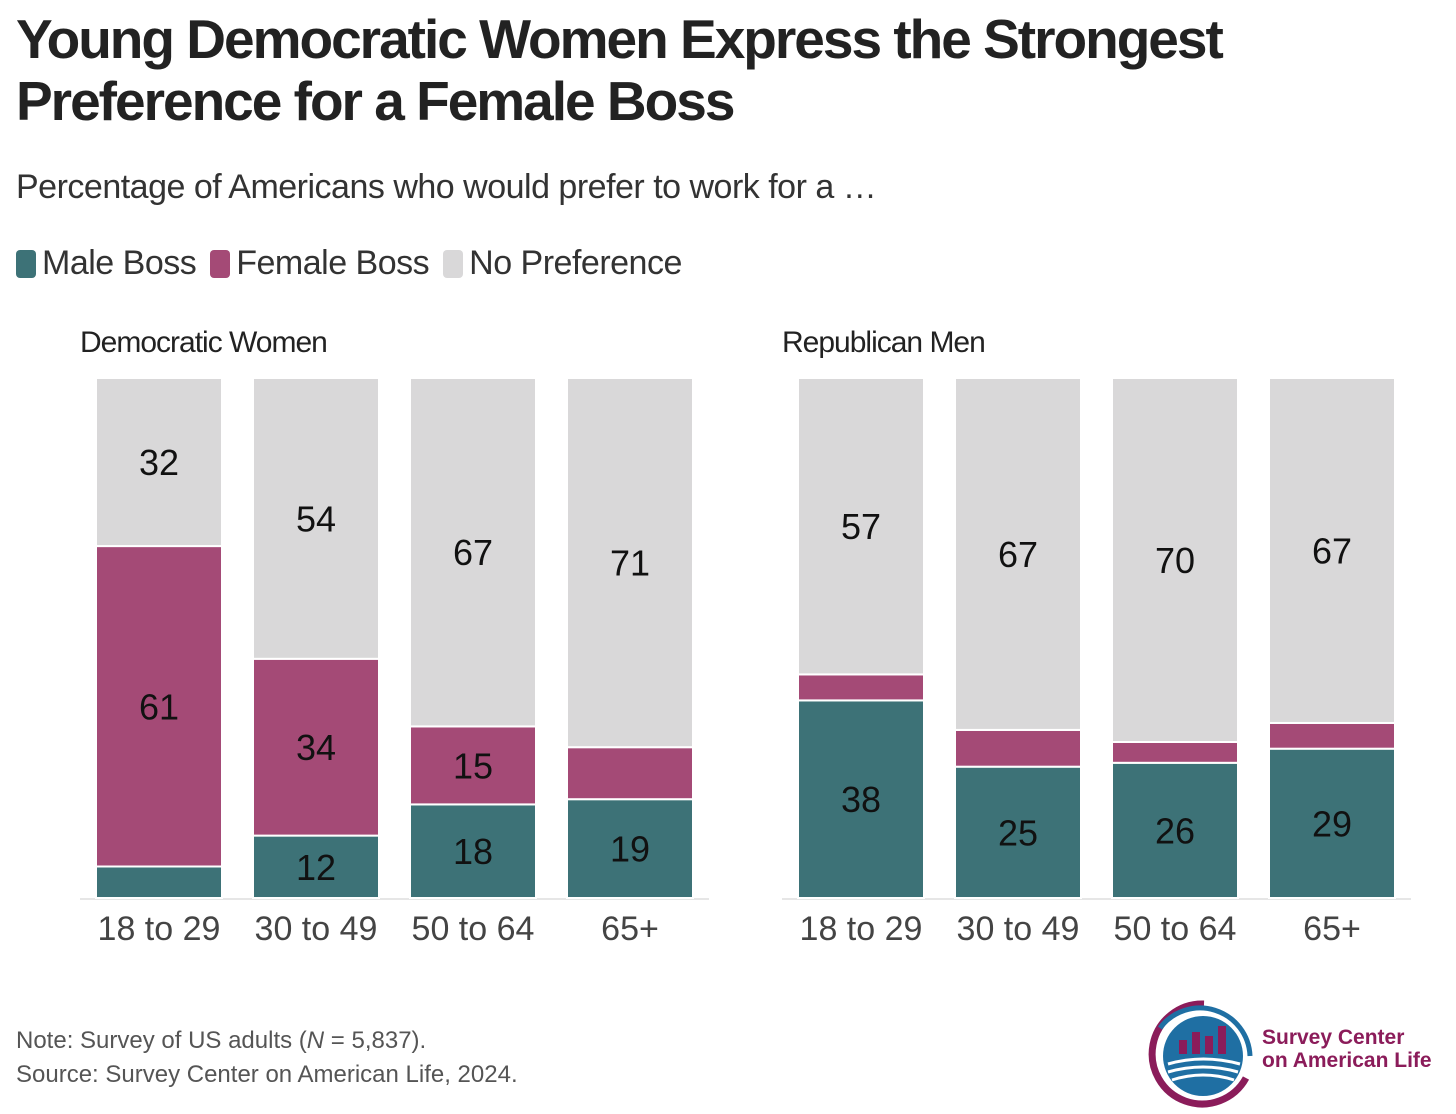 The image size is (1456, 1114). What do you see at coordinates (473, 929) in the screenshot?
I see `dem-women-x-tick-2: 50 to 64` at bounding box center [473, 929].